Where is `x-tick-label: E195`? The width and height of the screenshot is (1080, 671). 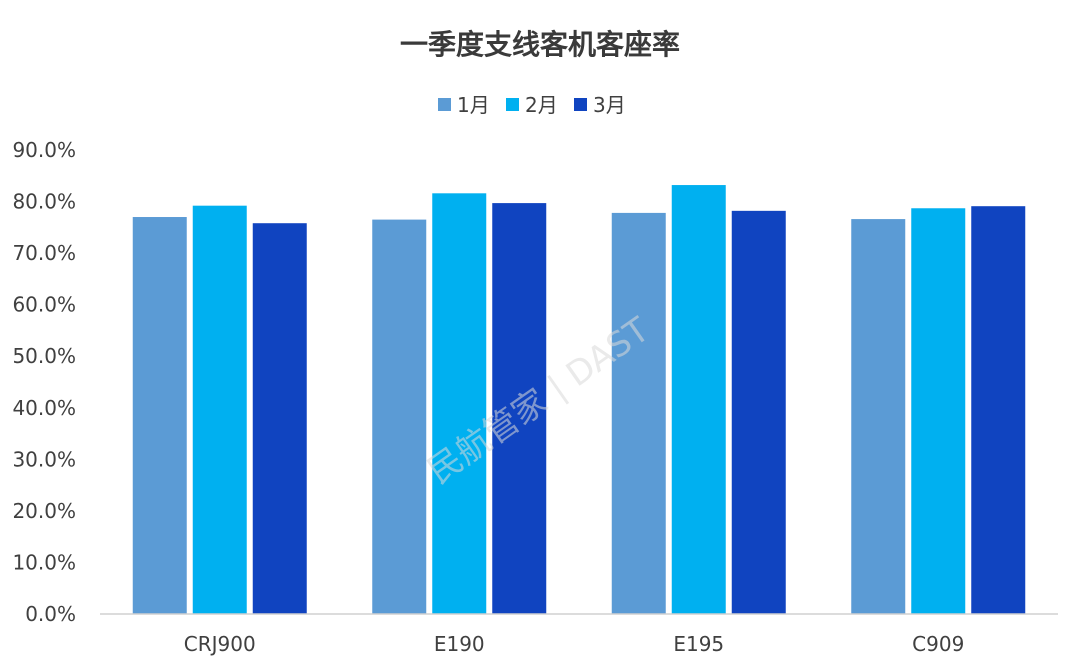
x-tick-label: E195 is located at coordinates (698, 644).